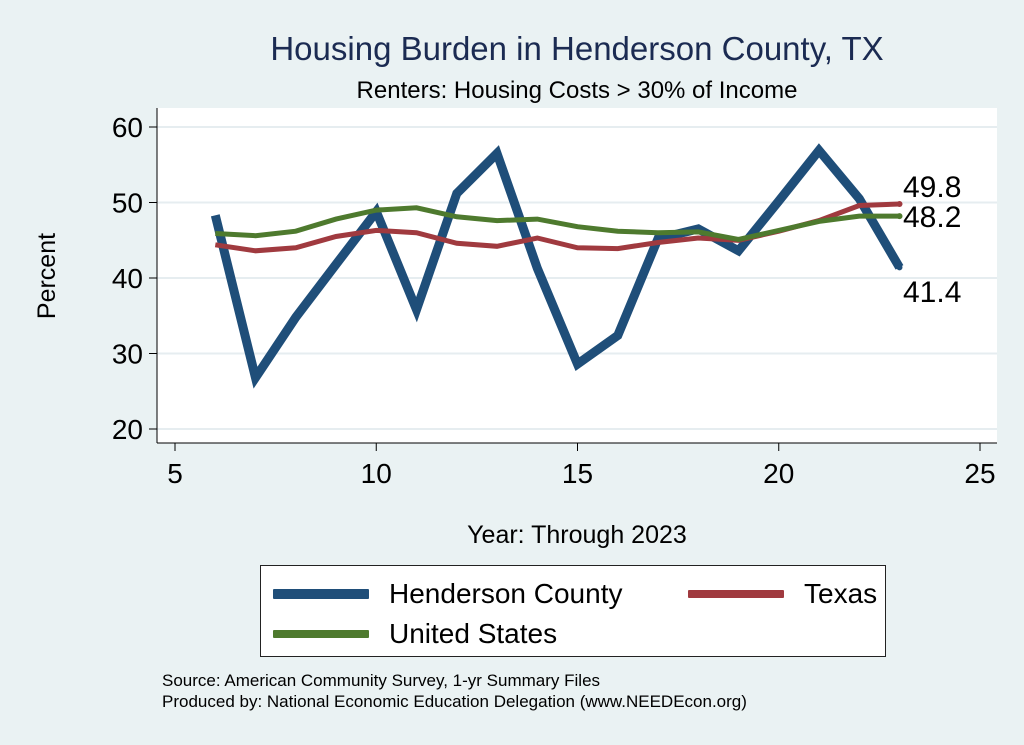 The width and height of the screenshot is (1024, 745). What do you see at coordinates (506, 593) in the screenshot?
I see `legend-label-henderson: Henderson County` at bounding box center [506, 593].